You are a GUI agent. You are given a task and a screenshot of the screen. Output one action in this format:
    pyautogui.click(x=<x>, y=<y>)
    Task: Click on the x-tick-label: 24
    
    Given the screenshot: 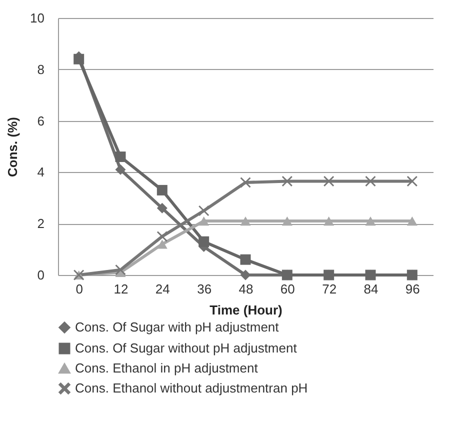 What is the action you would take?
    pyautogui.click(x=162, y=289)
    